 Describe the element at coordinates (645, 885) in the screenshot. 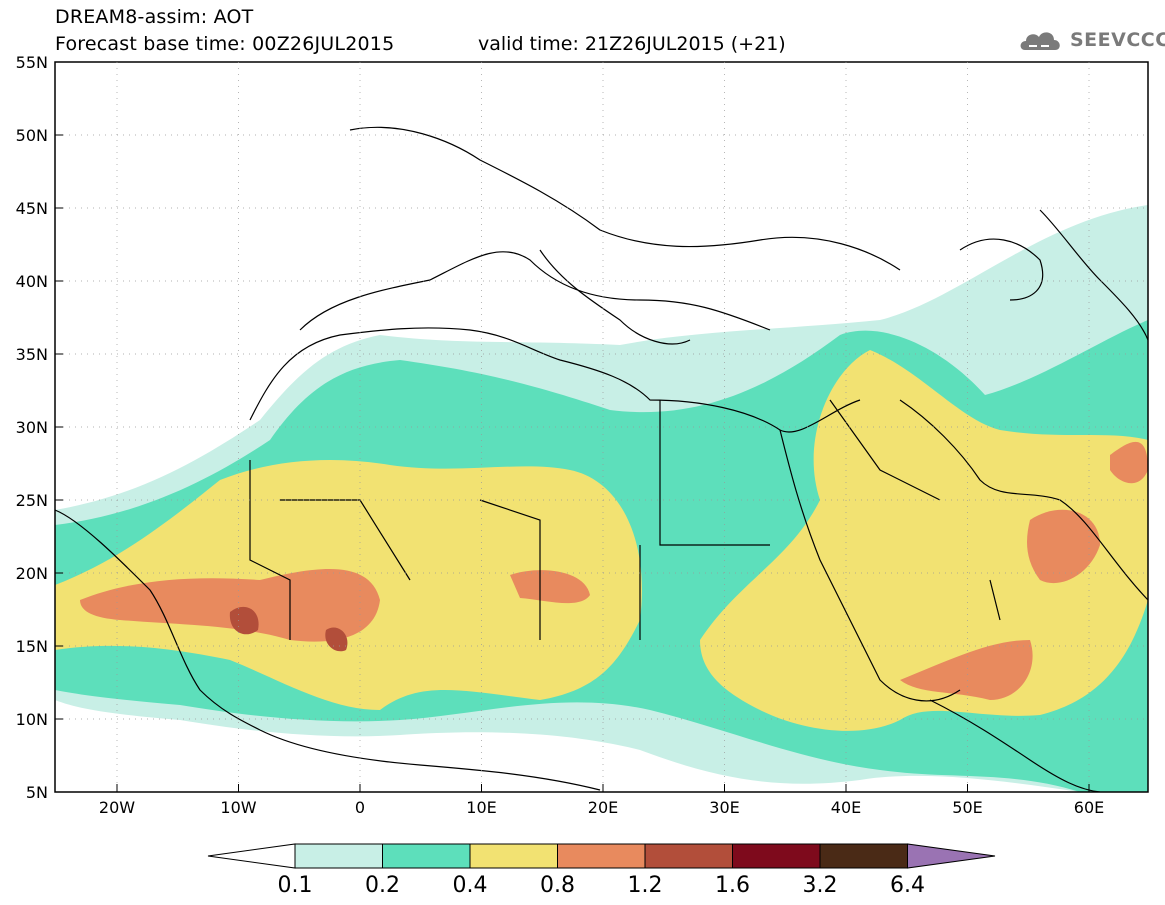

I see `colorbar-label: 1.2` at that location.